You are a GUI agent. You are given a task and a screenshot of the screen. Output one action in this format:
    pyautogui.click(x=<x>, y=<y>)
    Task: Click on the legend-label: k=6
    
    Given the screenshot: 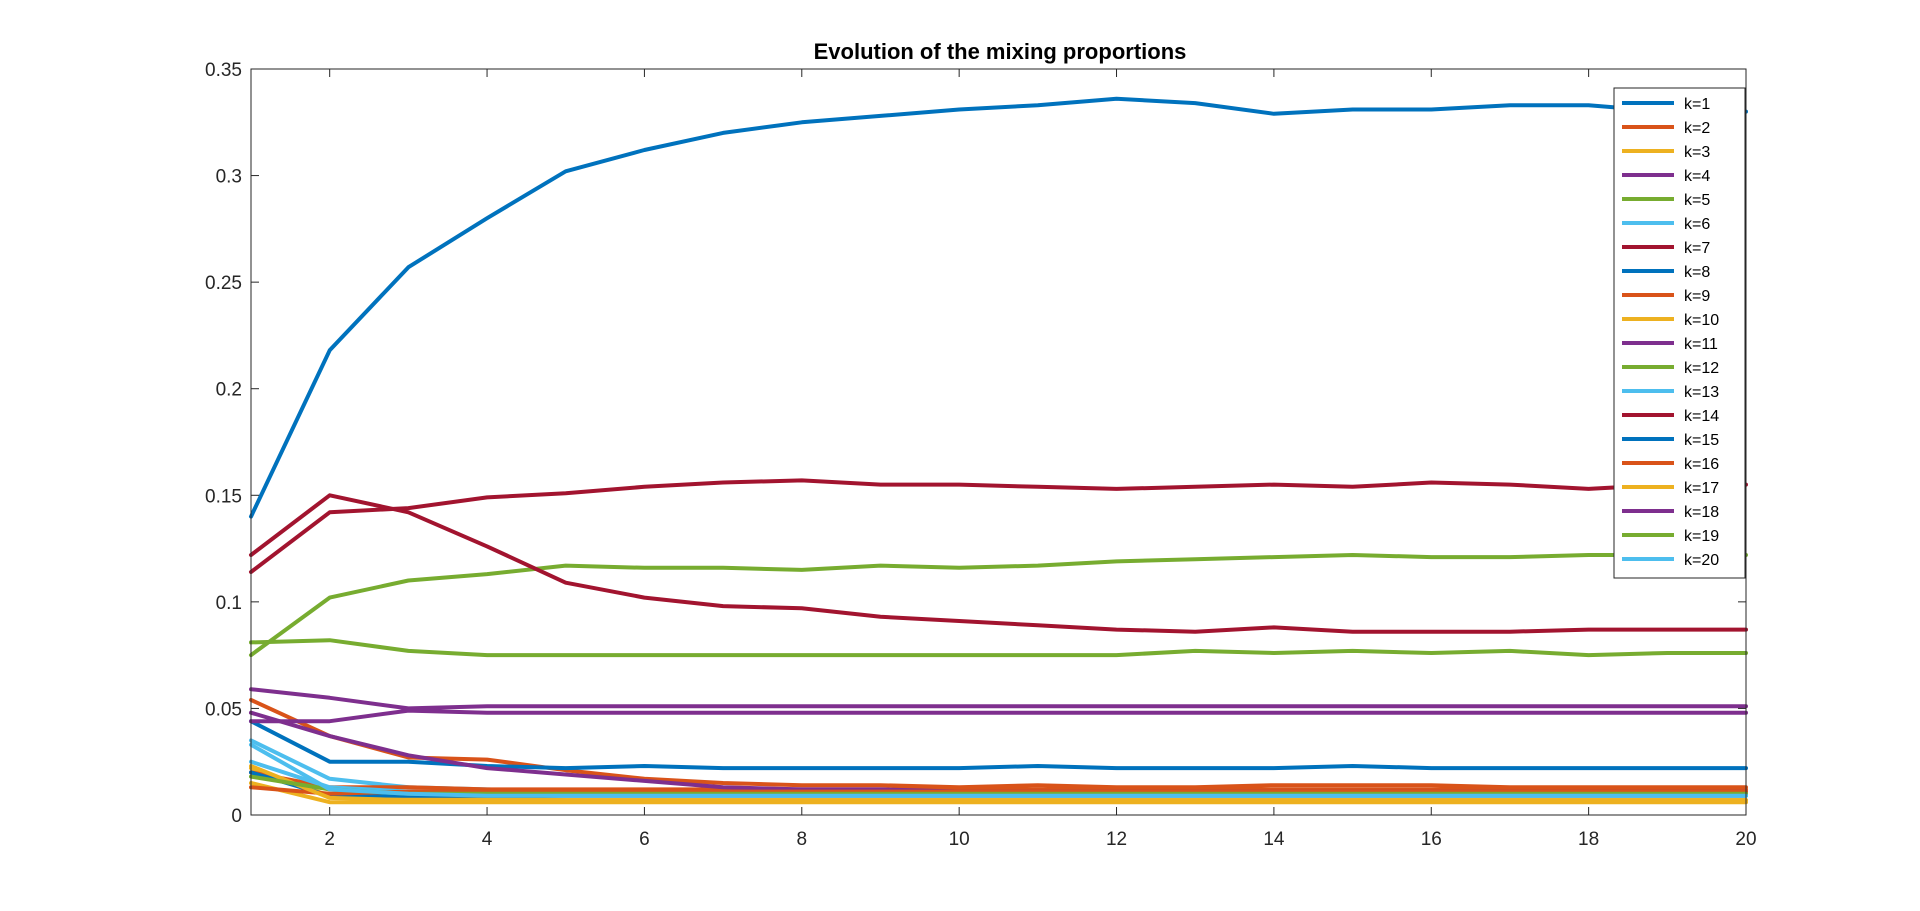 What is the action you would take?
    pyautogui.click(x=1697, y=224)
    